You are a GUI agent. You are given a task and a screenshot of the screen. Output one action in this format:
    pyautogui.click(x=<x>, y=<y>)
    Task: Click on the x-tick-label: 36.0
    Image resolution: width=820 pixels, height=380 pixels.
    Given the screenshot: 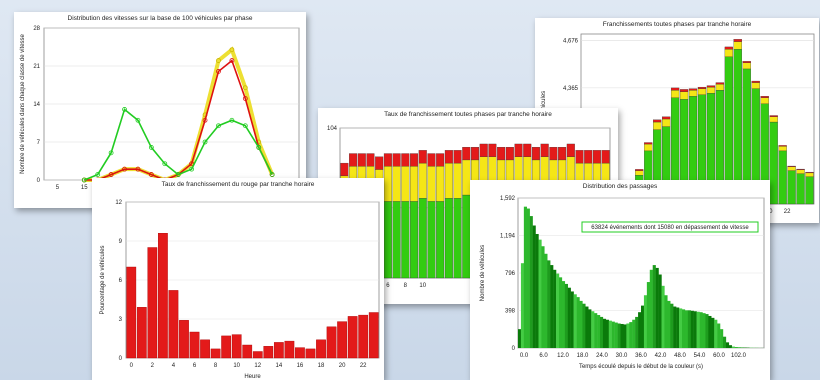 What is the action you would take?
    pyautogui.click(x=641, y=356)
    